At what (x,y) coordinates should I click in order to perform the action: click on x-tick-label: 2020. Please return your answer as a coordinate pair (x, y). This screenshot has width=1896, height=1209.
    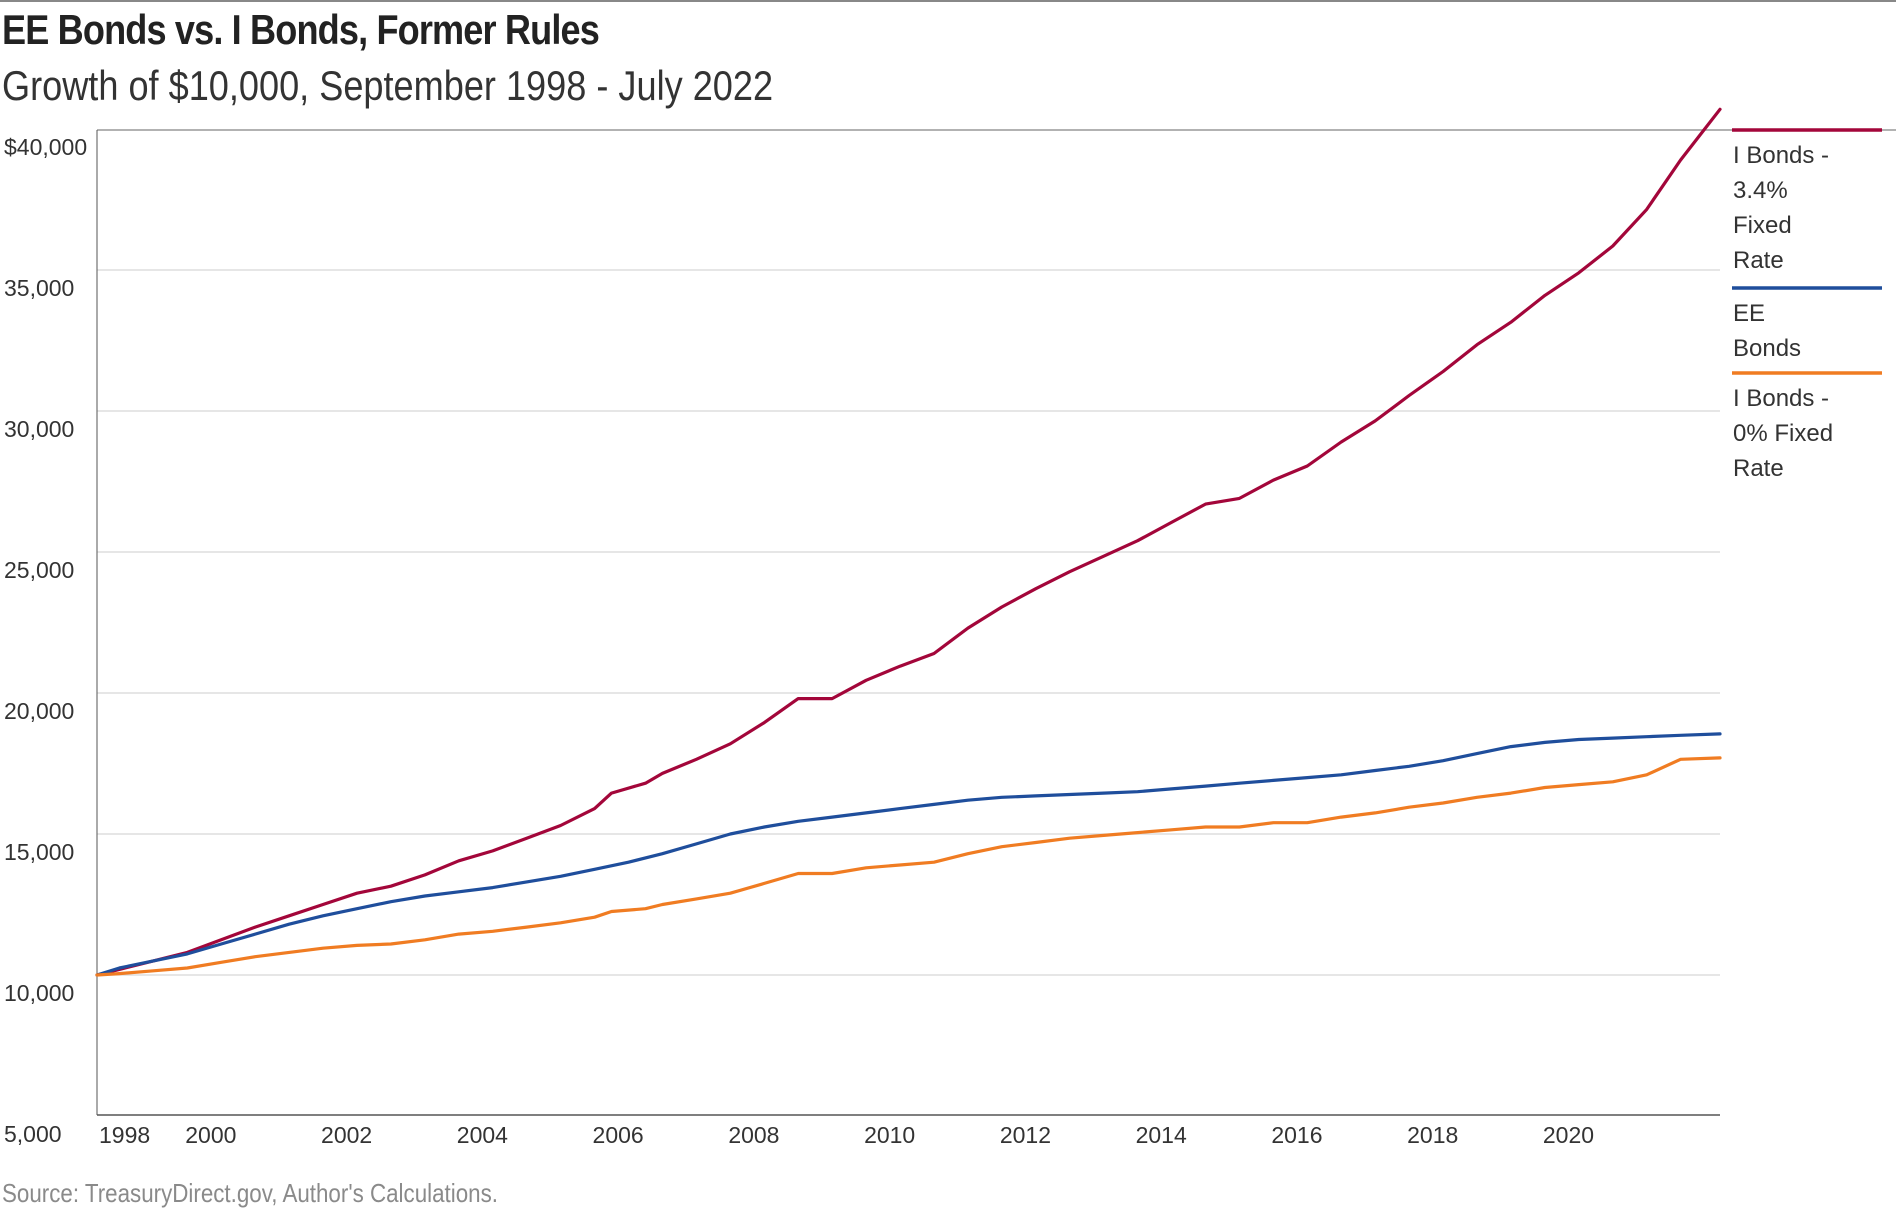
    Looking at the image, I should click on (1568, 1135).